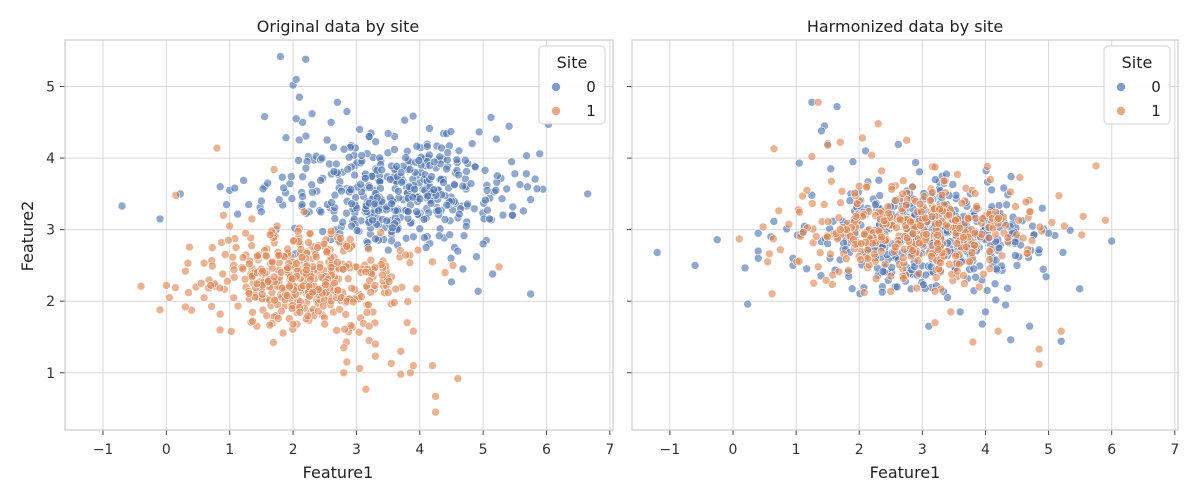  Describe the element at coordinates (1137, 85) in the screenshot. I see `legend: Site 0 1` at that location.